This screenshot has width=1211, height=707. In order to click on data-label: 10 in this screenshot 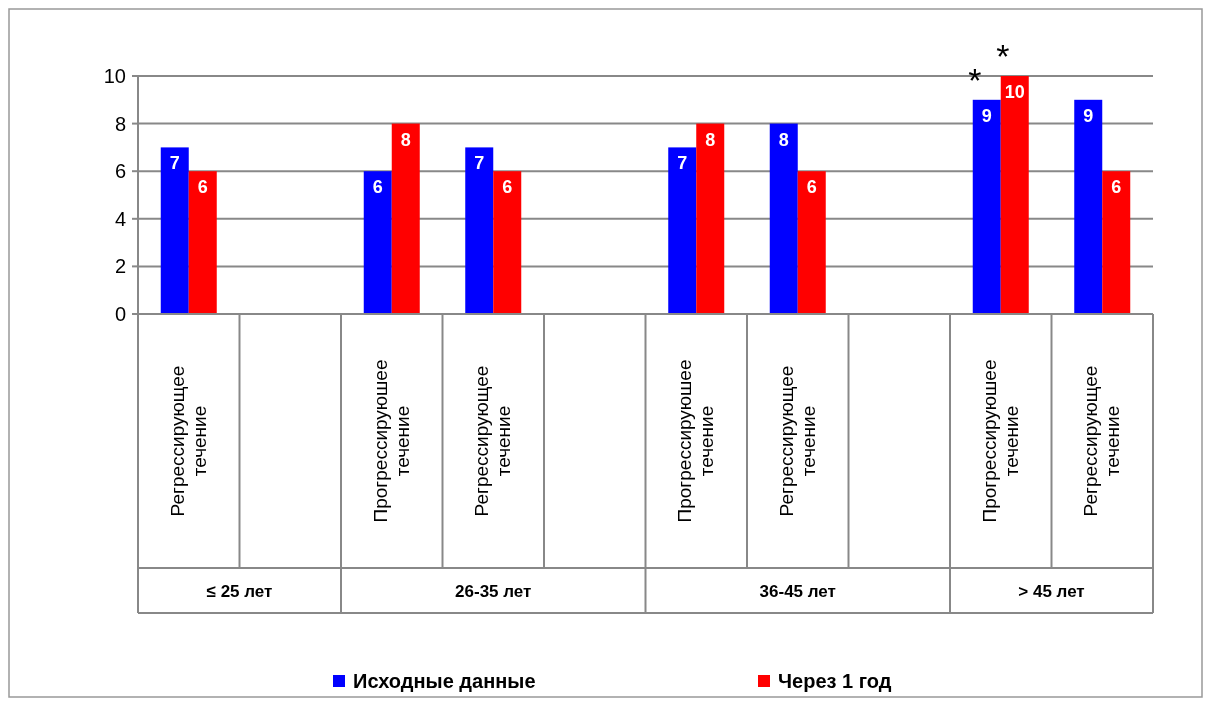, I will do `click(1014, 92)`.